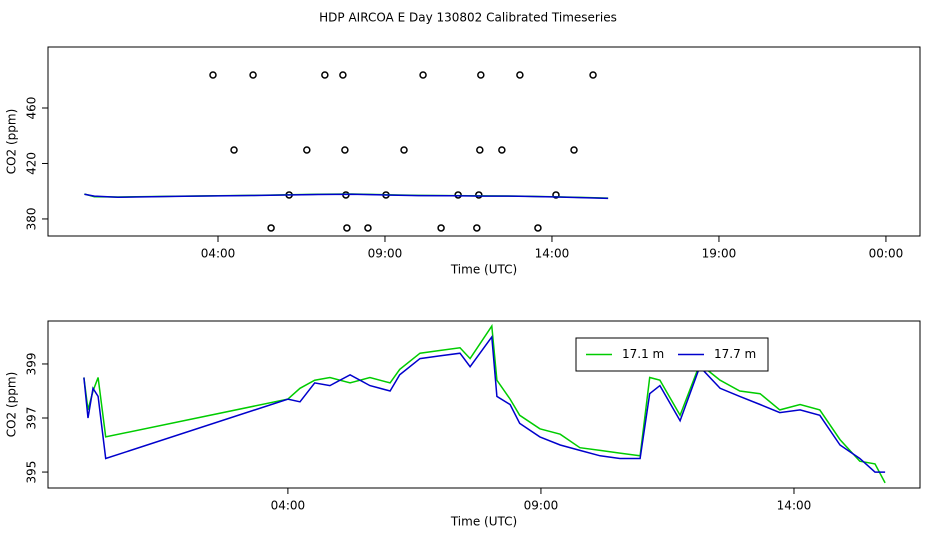 This screenshot has height=540, width=936. What do you see at coordinates (32, 364) in the screenshot?
I see `y-tick-label: 399` at bounding box center [32, 364].